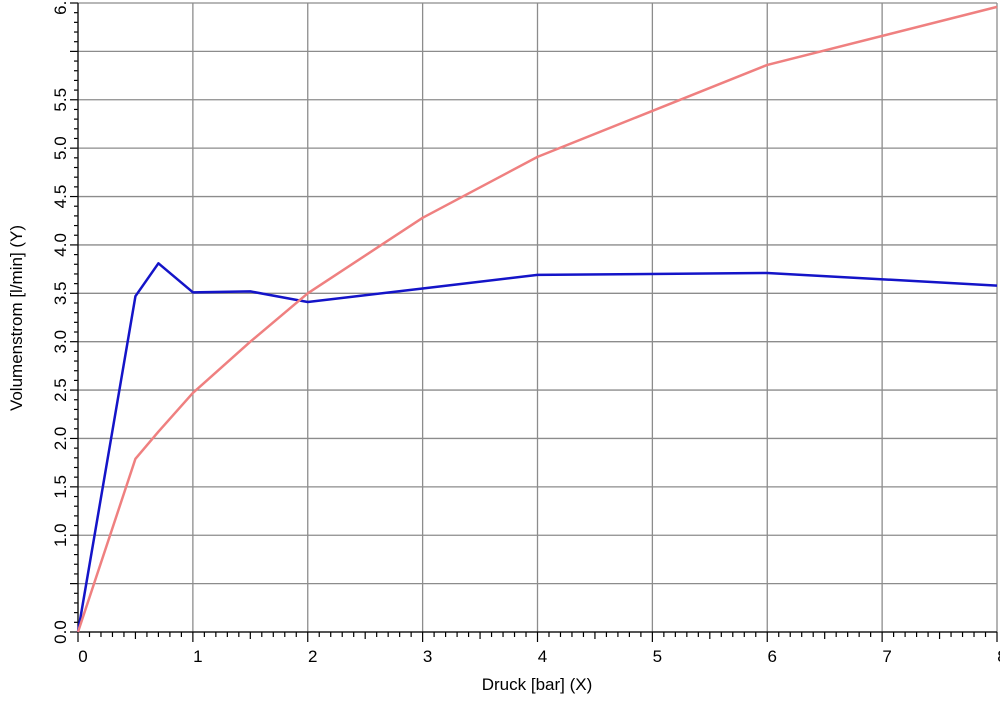  Describe the element at coordinates (60, 7) in the screenshot. I see `y-tick-label: 6.5` at that location.